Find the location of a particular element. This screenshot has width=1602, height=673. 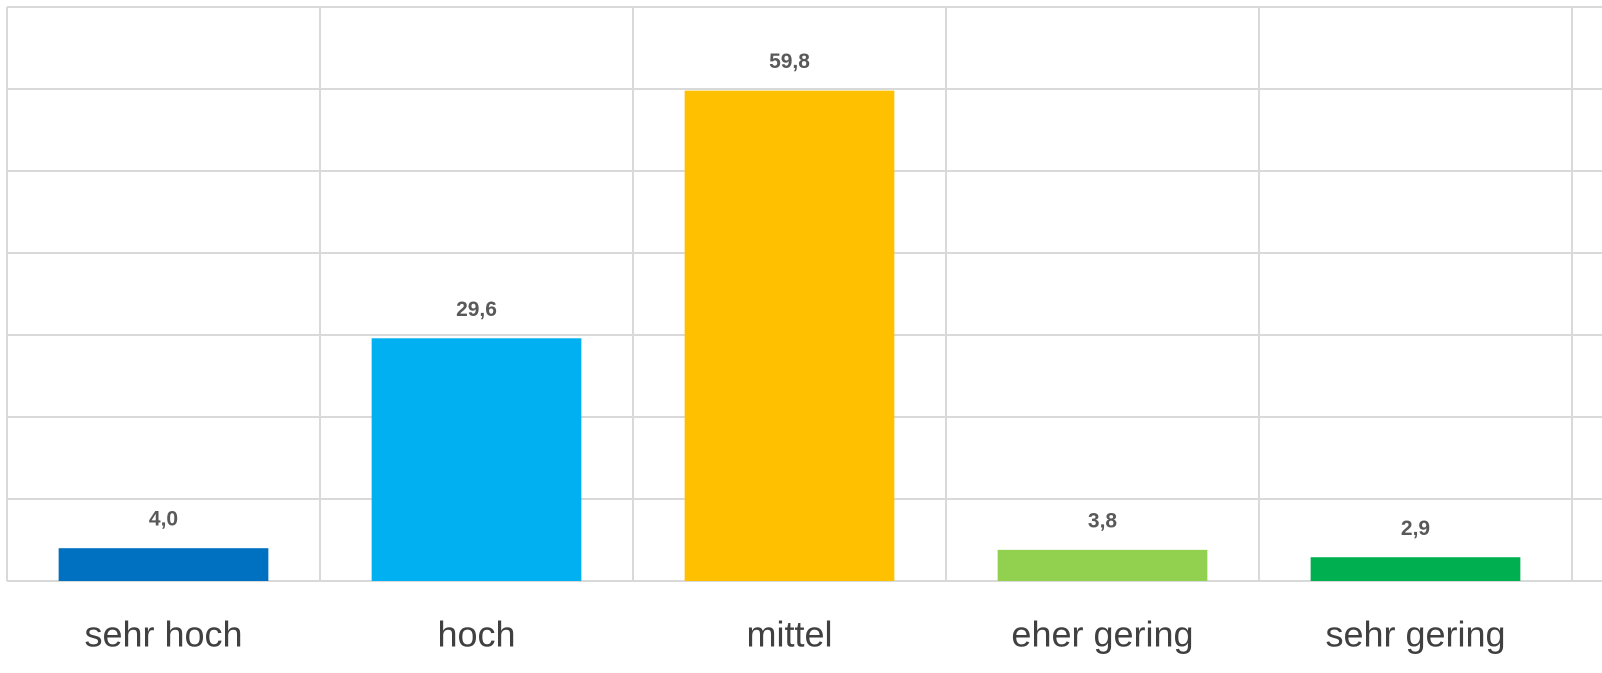

value-label: 3,8 is located at coordinates (1103, 520).